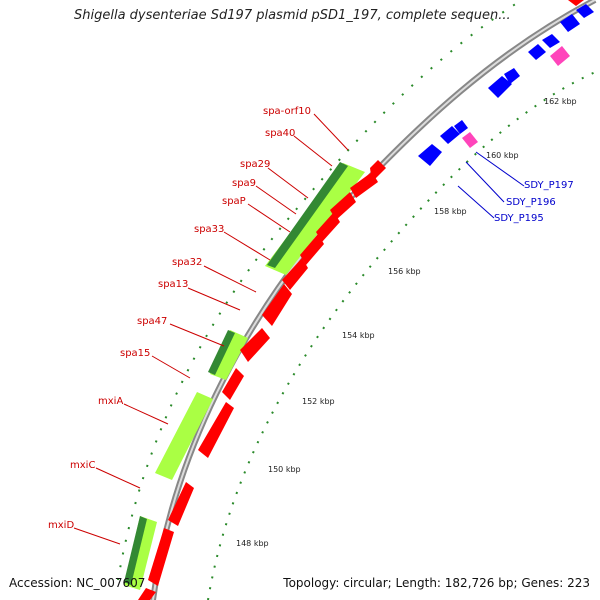  Describe the element at coordinates (82, 465) in the screenshot. I see `gene-label-mxiC: mxiC` at that location.